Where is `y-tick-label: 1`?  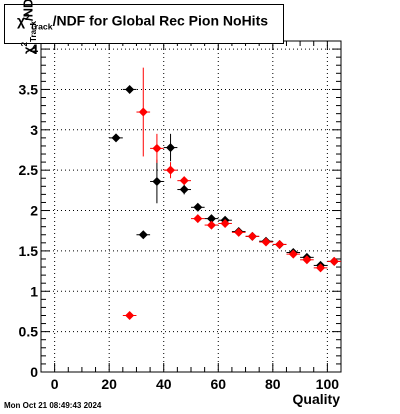
y-tick-label: 1 is located at coordinates (34, 291).